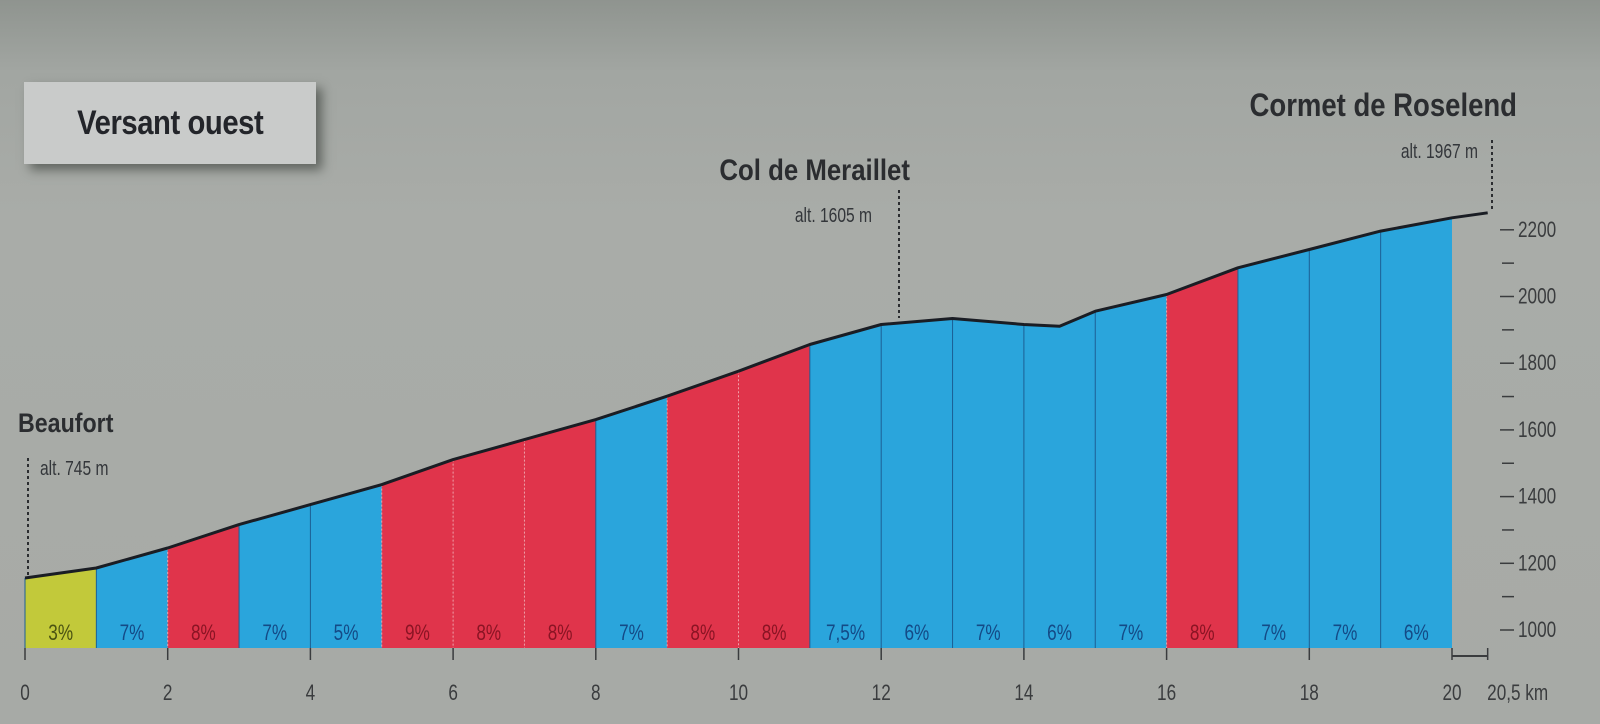 The height and width of the screenshot is (724, 1600). What do you see at coordinates (1537, 563) in the screenshot?
I see `y-tick-label: 1200` at bounding box center [1537, 563].